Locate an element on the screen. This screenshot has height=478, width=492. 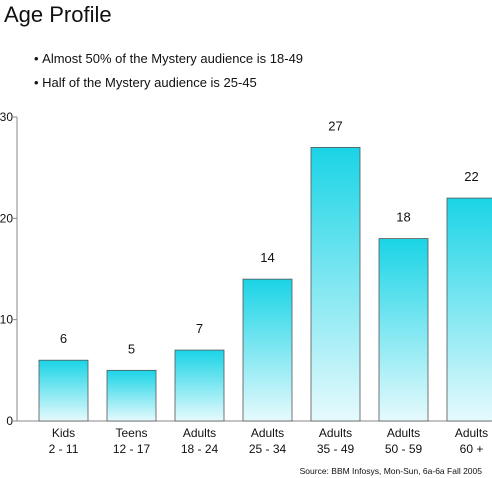
chart-title: Age Profile is located at coordinates (58, 14).